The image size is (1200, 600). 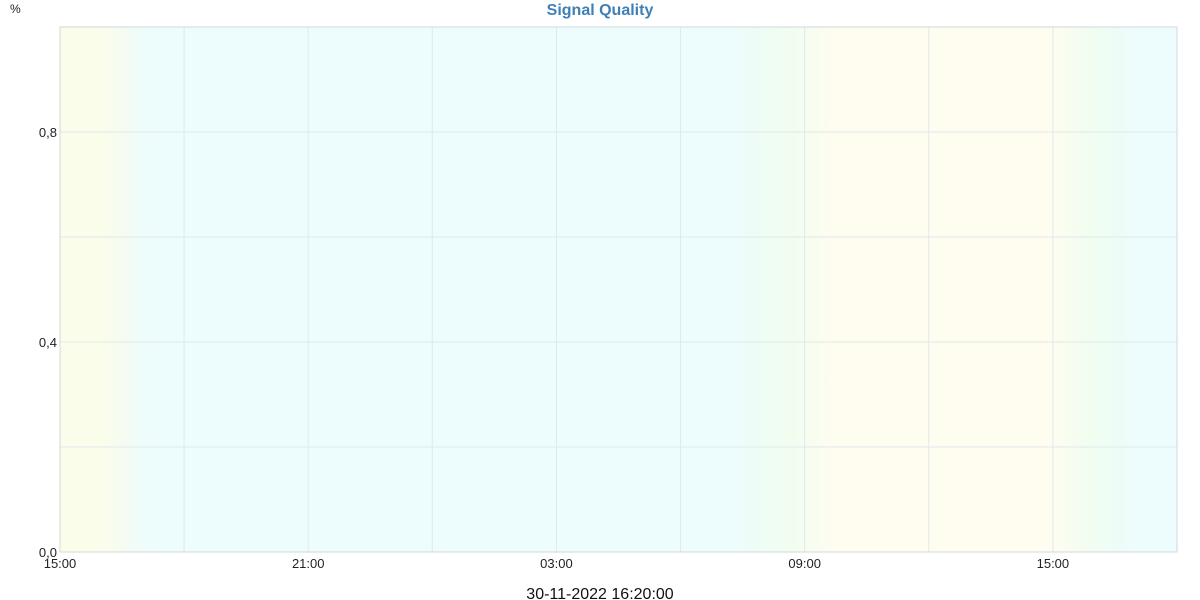 What do you see at coordinates (48, 552) in the screenshot?
I see `y-tick-label: 0,0` at bounding box center [48, 552].